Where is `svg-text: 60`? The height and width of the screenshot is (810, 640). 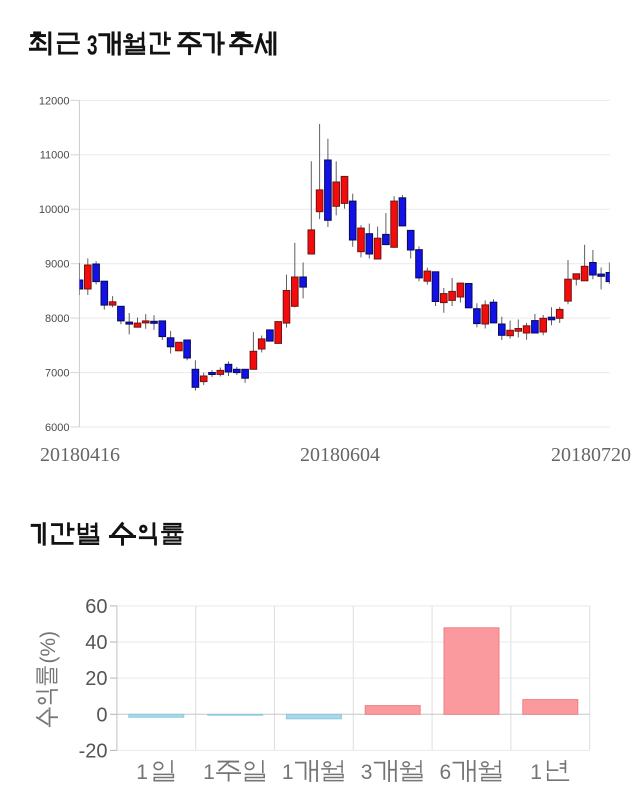
svg-text: 60 is located at coordinates (96, 607).